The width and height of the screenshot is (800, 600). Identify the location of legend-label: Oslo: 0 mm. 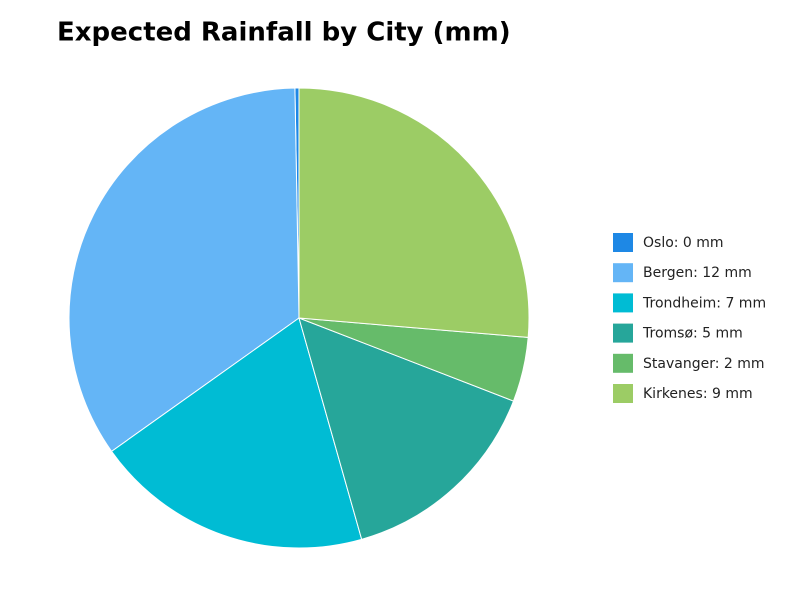
(683, 243).